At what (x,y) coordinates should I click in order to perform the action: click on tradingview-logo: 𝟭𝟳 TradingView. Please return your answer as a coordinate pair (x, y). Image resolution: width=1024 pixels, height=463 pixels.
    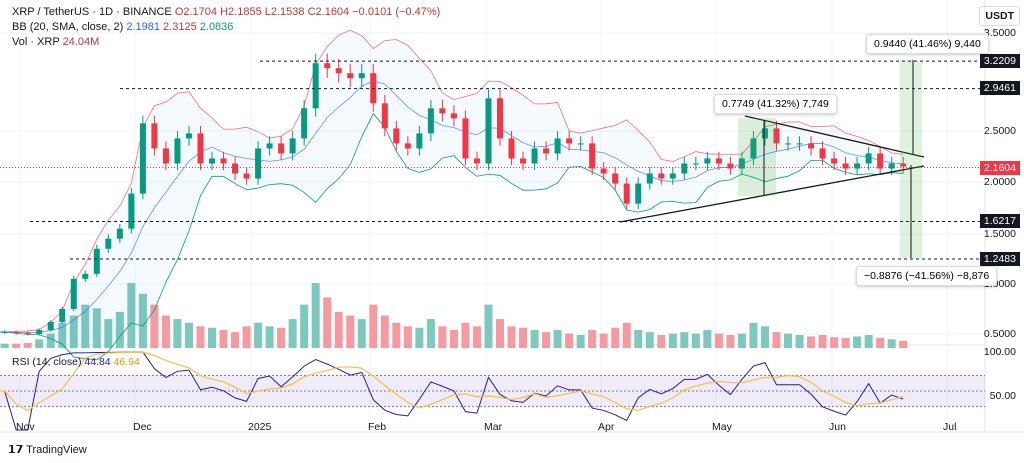
    Looking at the image, I should click on (47, 450).